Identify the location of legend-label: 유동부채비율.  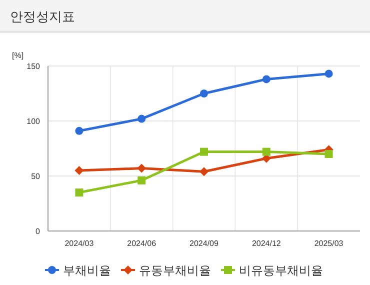
(175, 271).